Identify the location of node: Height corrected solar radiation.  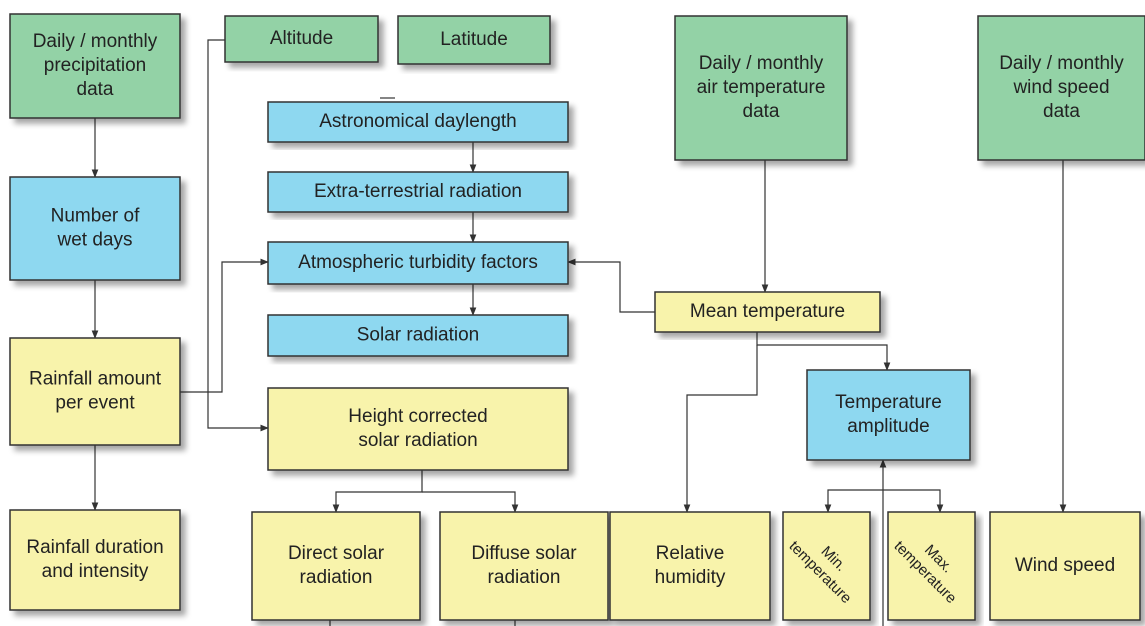
(418, 429).